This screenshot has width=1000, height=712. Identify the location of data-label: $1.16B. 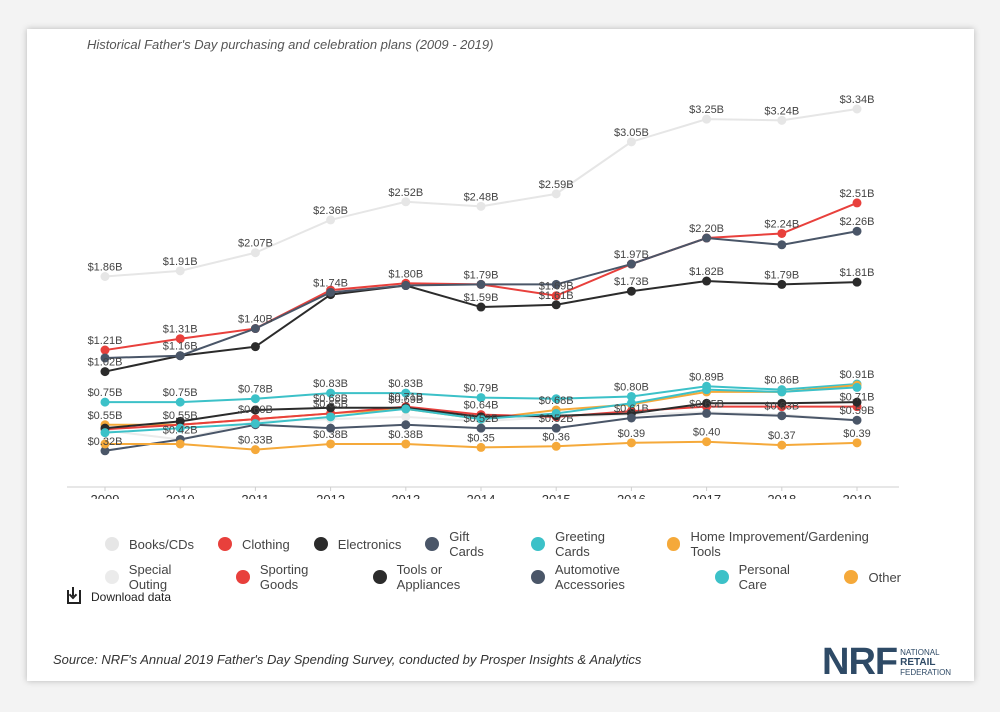
(180, 347).